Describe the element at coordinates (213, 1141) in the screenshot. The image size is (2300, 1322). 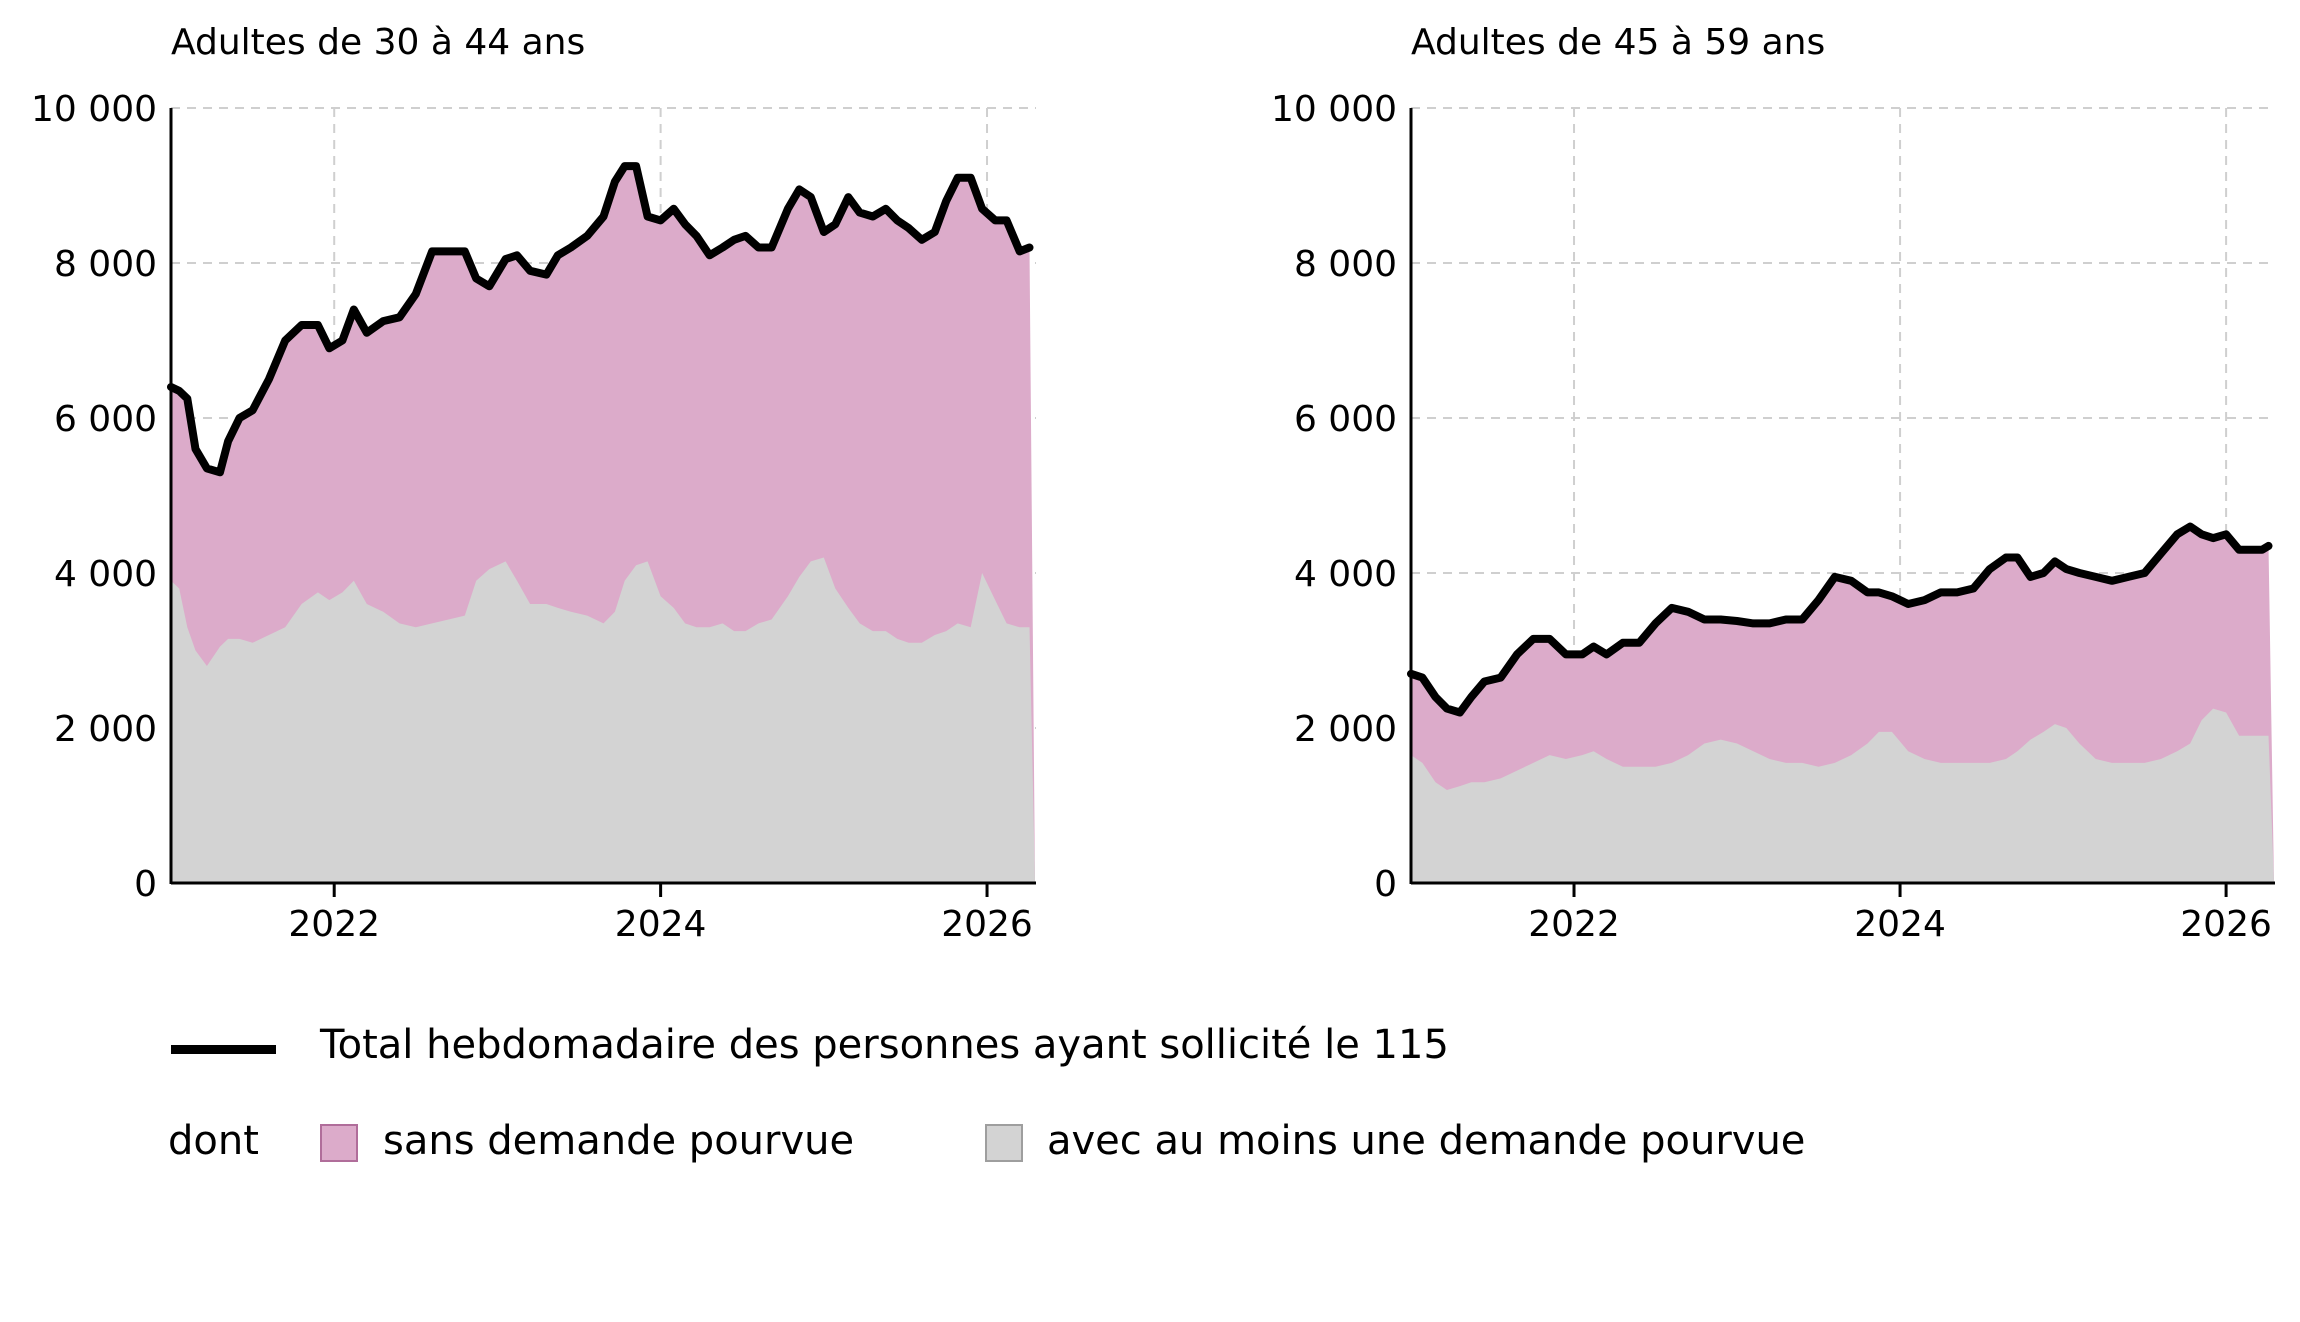
I see `legend-dont-label: dont` at that location.